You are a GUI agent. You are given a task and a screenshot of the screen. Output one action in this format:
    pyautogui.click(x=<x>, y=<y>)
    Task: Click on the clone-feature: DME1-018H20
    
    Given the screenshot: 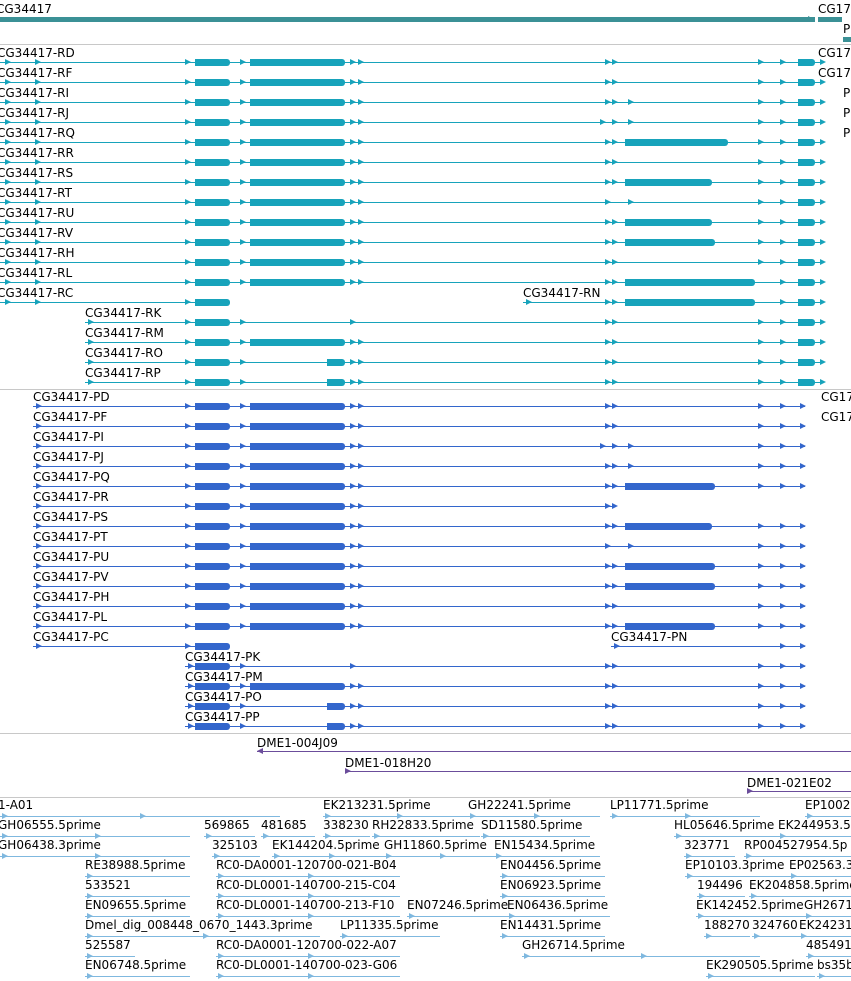 What is the action you would take?
    pyautogui.click(x=425, y=765)
    